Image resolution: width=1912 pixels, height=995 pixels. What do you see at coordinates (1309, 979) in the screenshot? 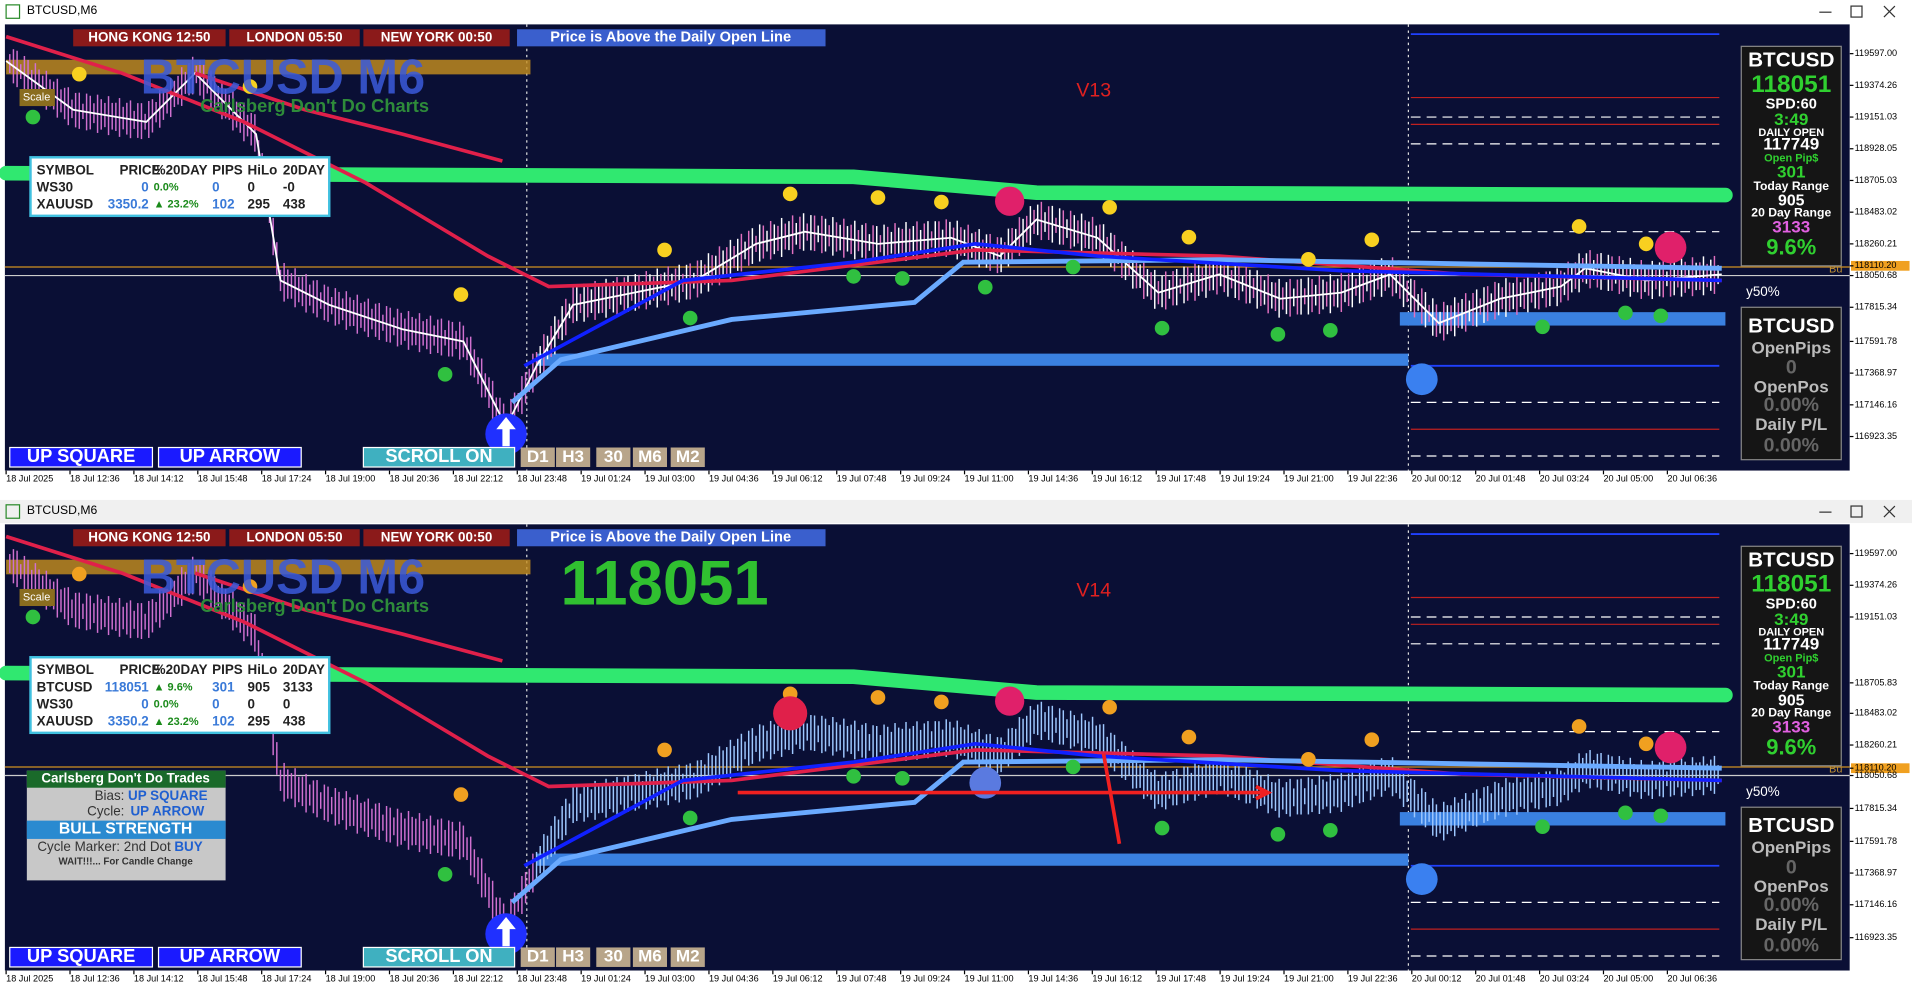
I see `time-label: 19 Jul 21:00` at bounding box center [1309, 979].